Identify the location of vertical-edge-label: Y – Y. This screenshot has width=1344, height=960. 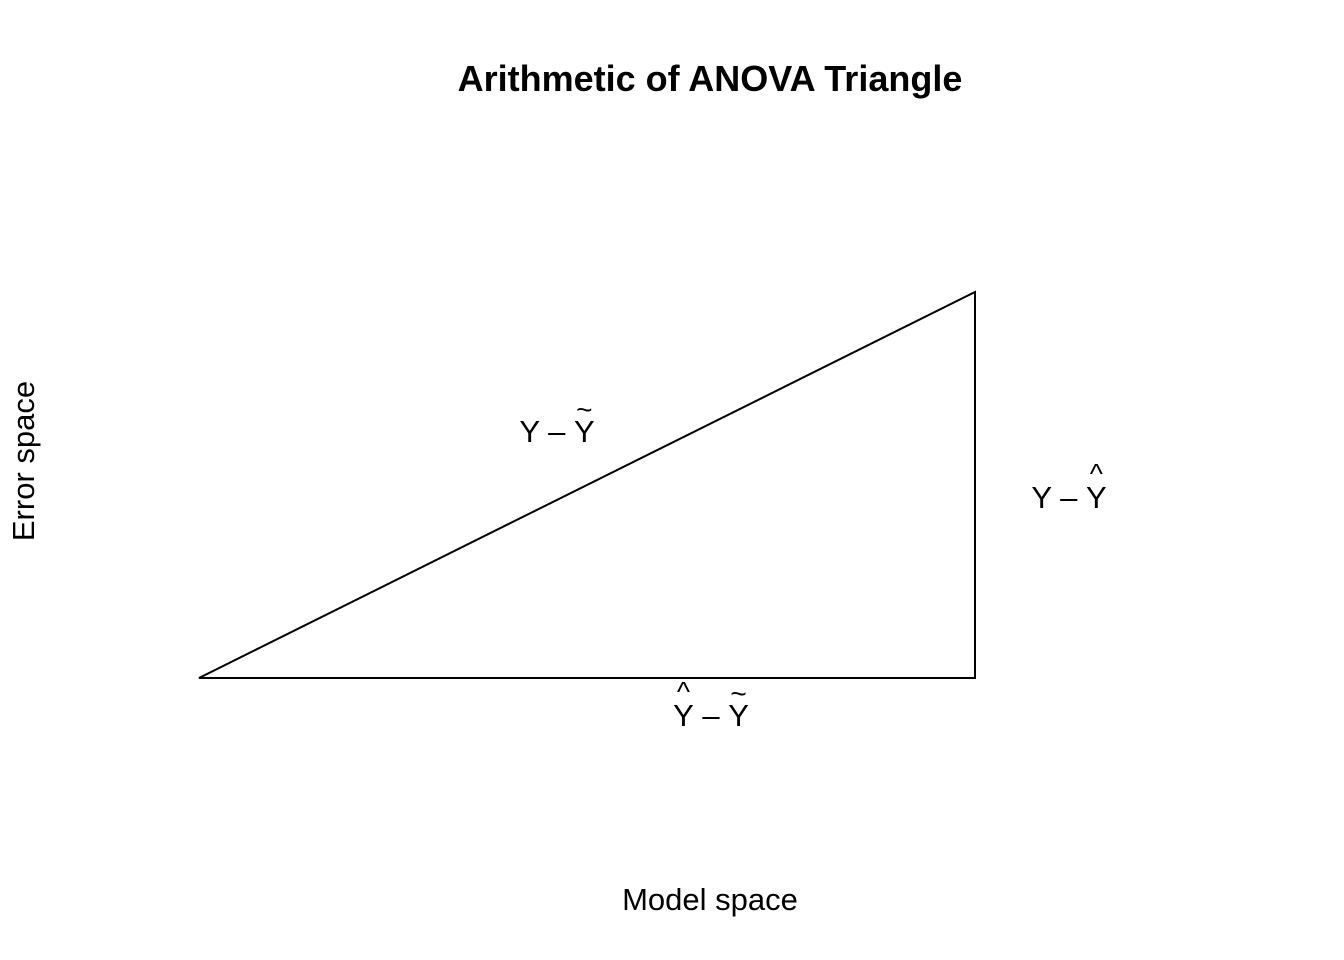
(1068, 498).